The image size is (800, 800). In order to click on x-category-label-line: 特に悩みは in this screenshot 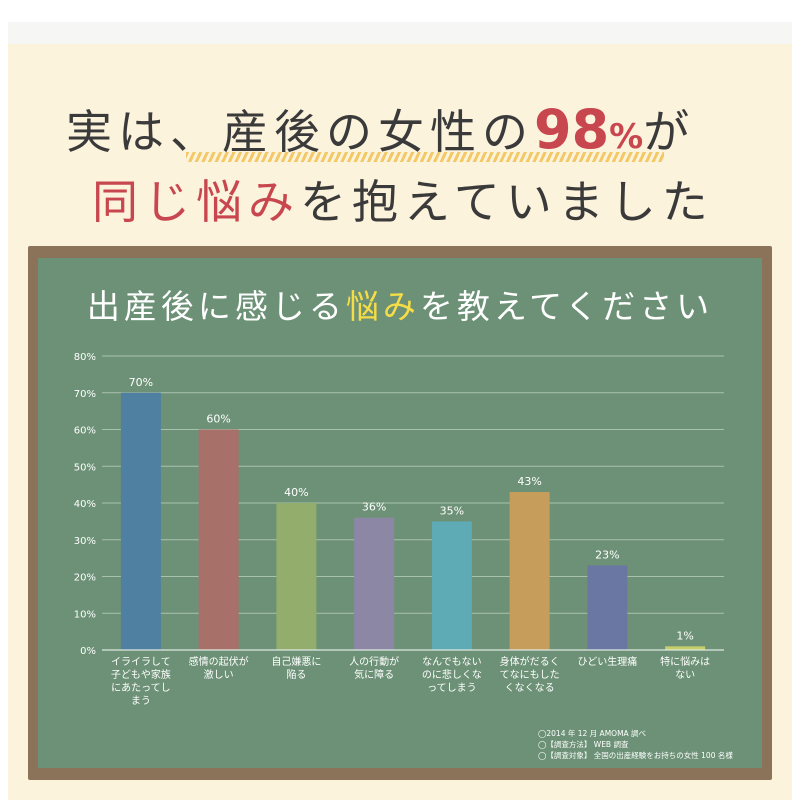, I will do `click(685, 661)`.